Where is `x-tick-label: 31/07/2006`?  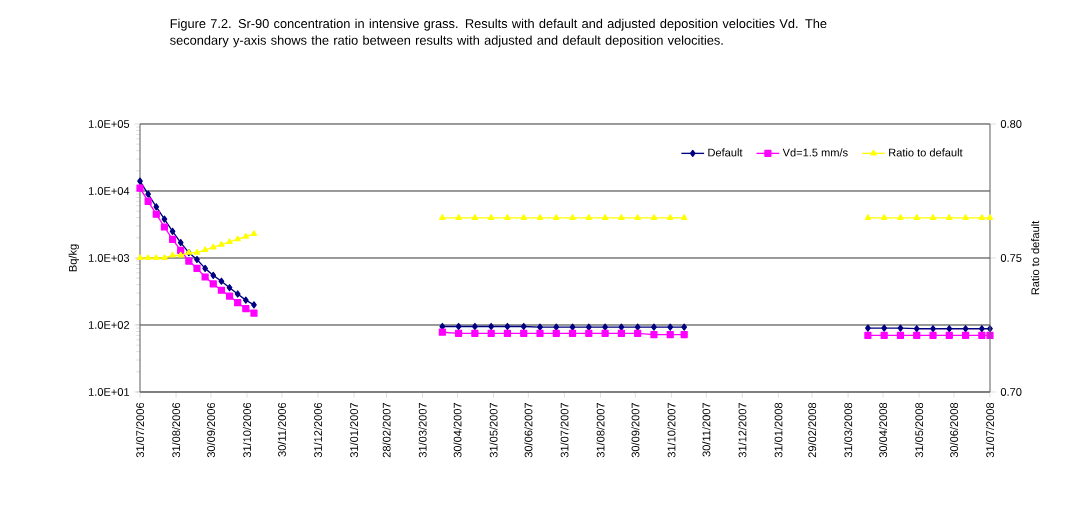 x-tick-label: 31/07/2006 is located at coordinates (140, 430).